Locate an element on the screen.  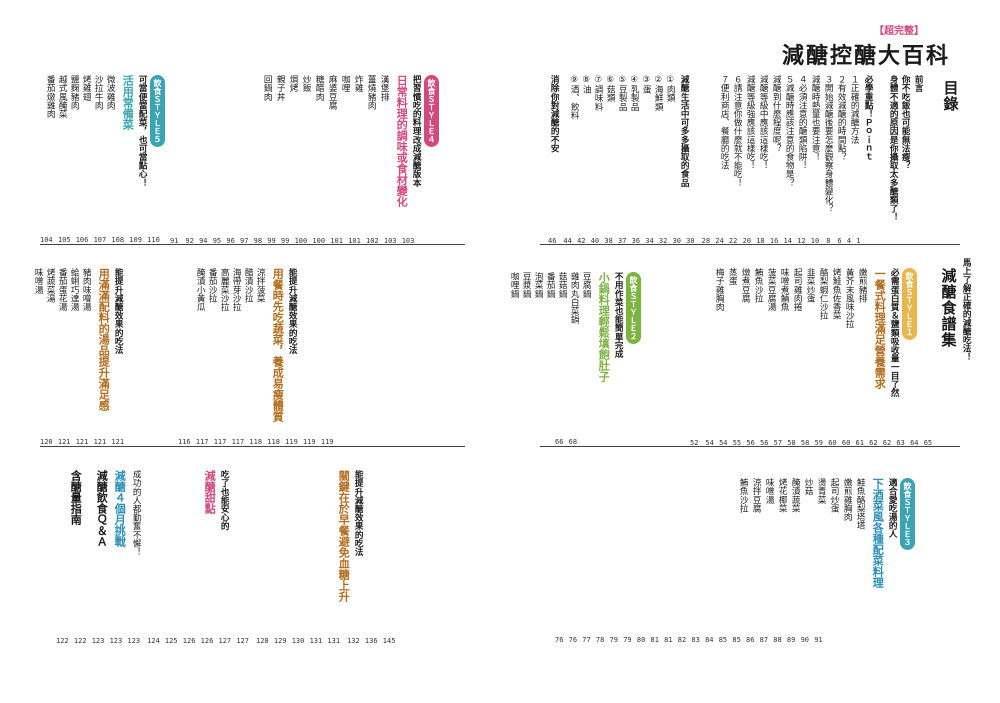
list-item: １正確的減醣方法 is located at coordinates (854, 109).